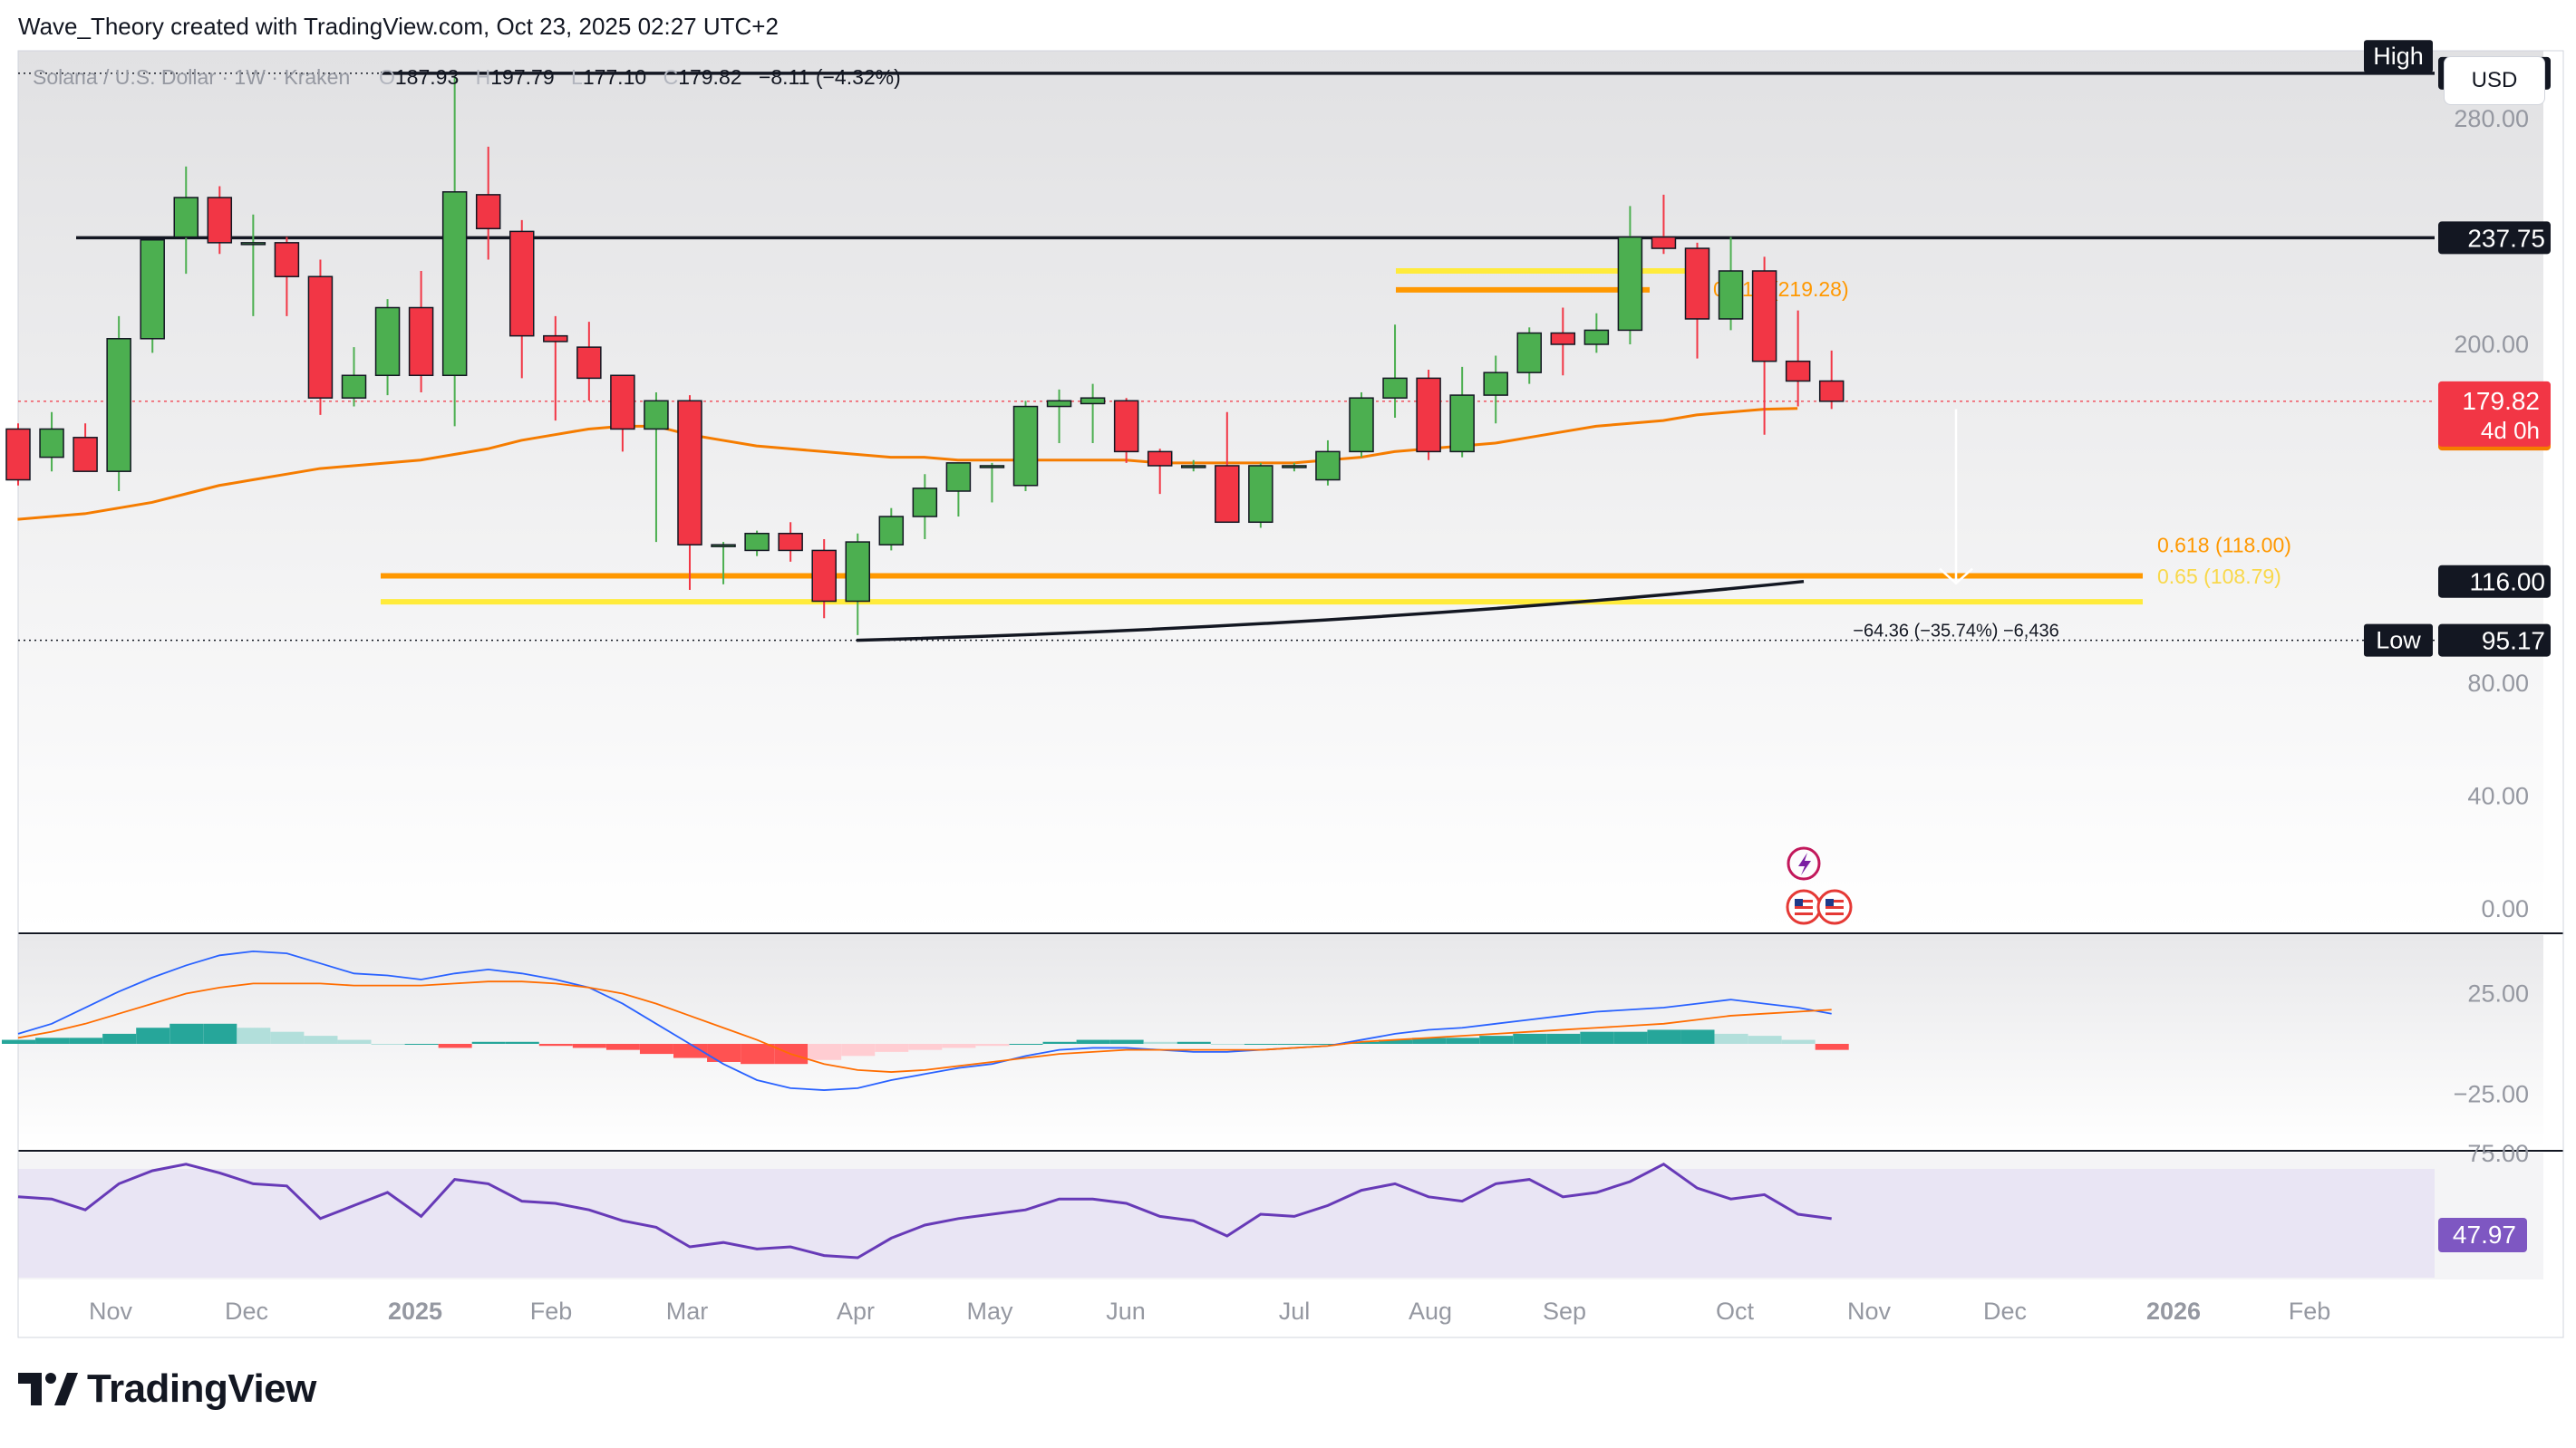 This screenshot has height=1448, width=2576. I want to click on rsi-line, so click(924, 1211).